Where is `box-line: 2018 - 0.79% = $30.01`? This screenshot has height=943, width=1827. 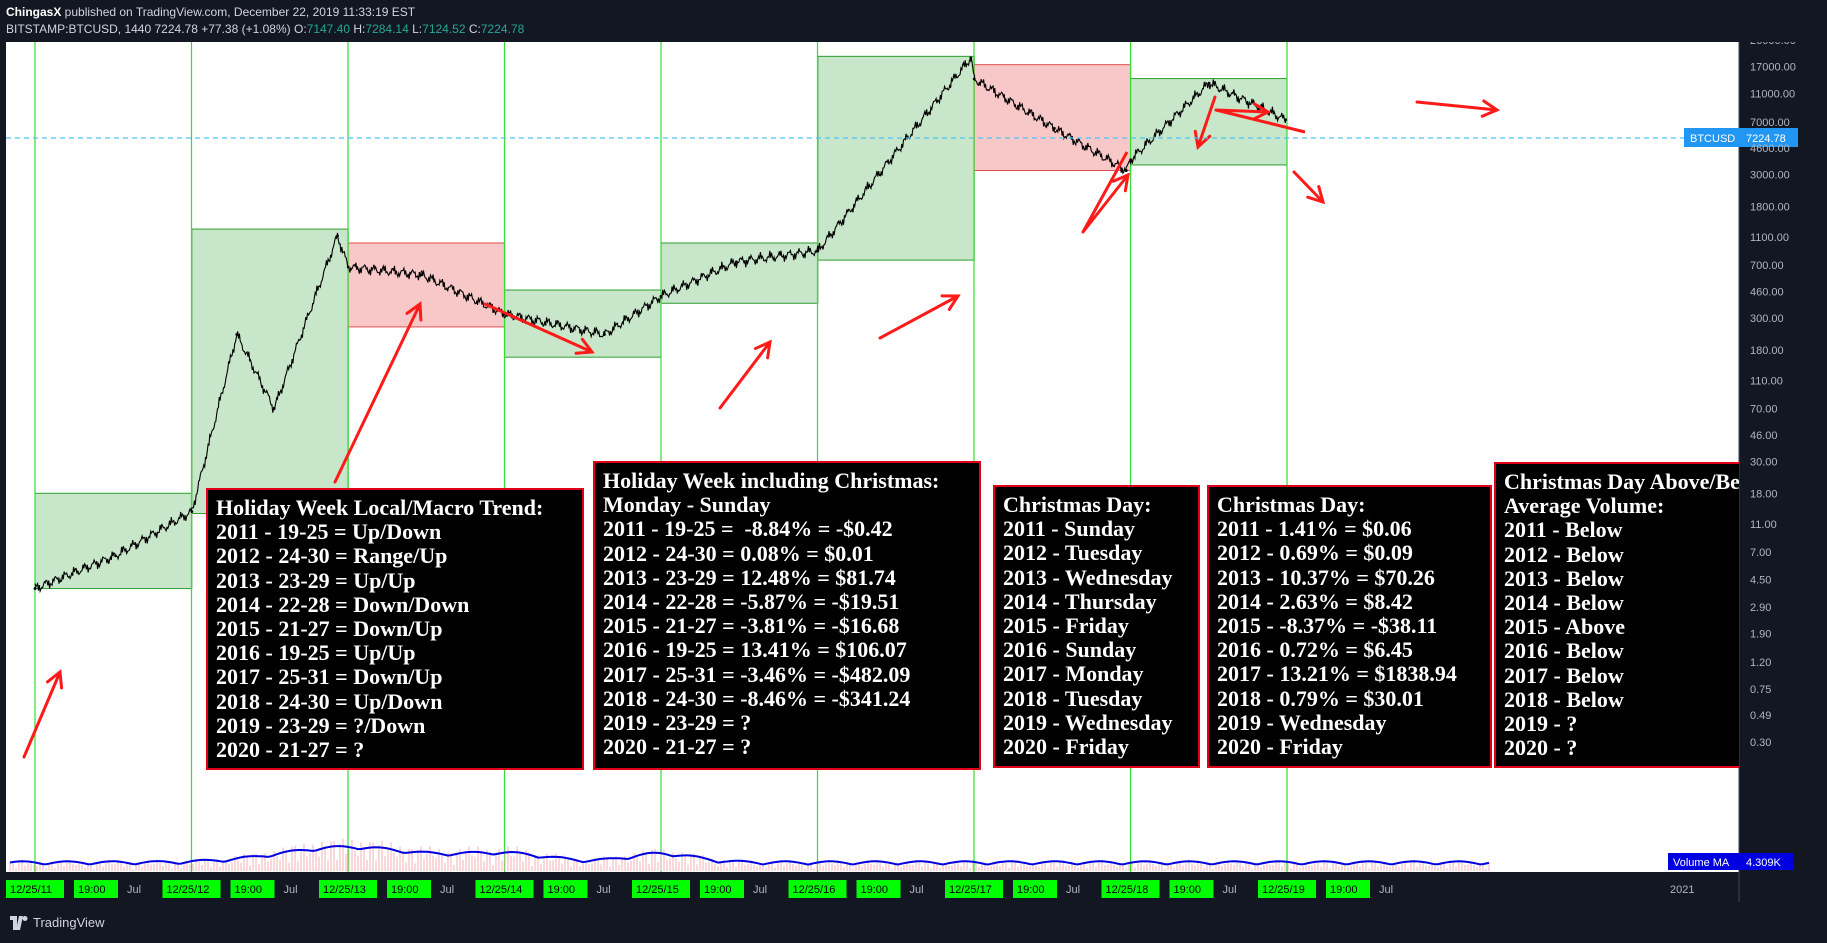
box-line: 2018 - 0.79% = $30.01 is located at coordinates (1320, 698).